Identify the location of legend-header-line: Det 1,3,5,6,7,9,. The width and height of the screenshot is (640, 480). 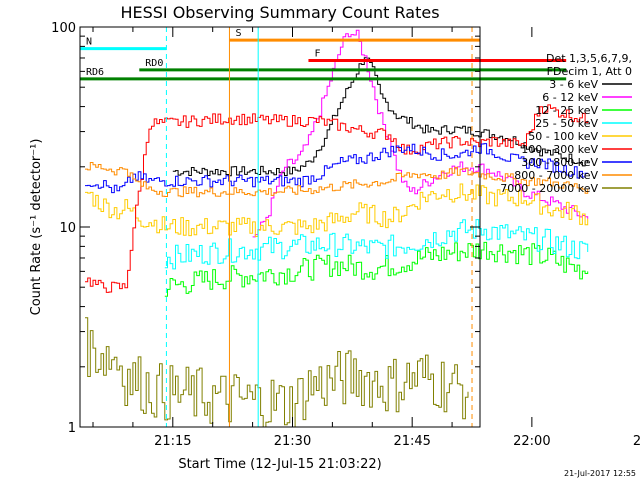
(589, 58).